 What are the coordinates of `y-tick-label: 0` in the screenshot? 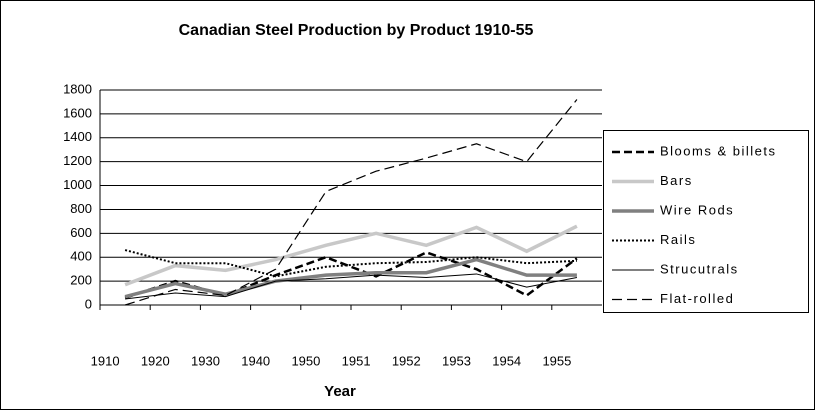 It's located at (88, 303).